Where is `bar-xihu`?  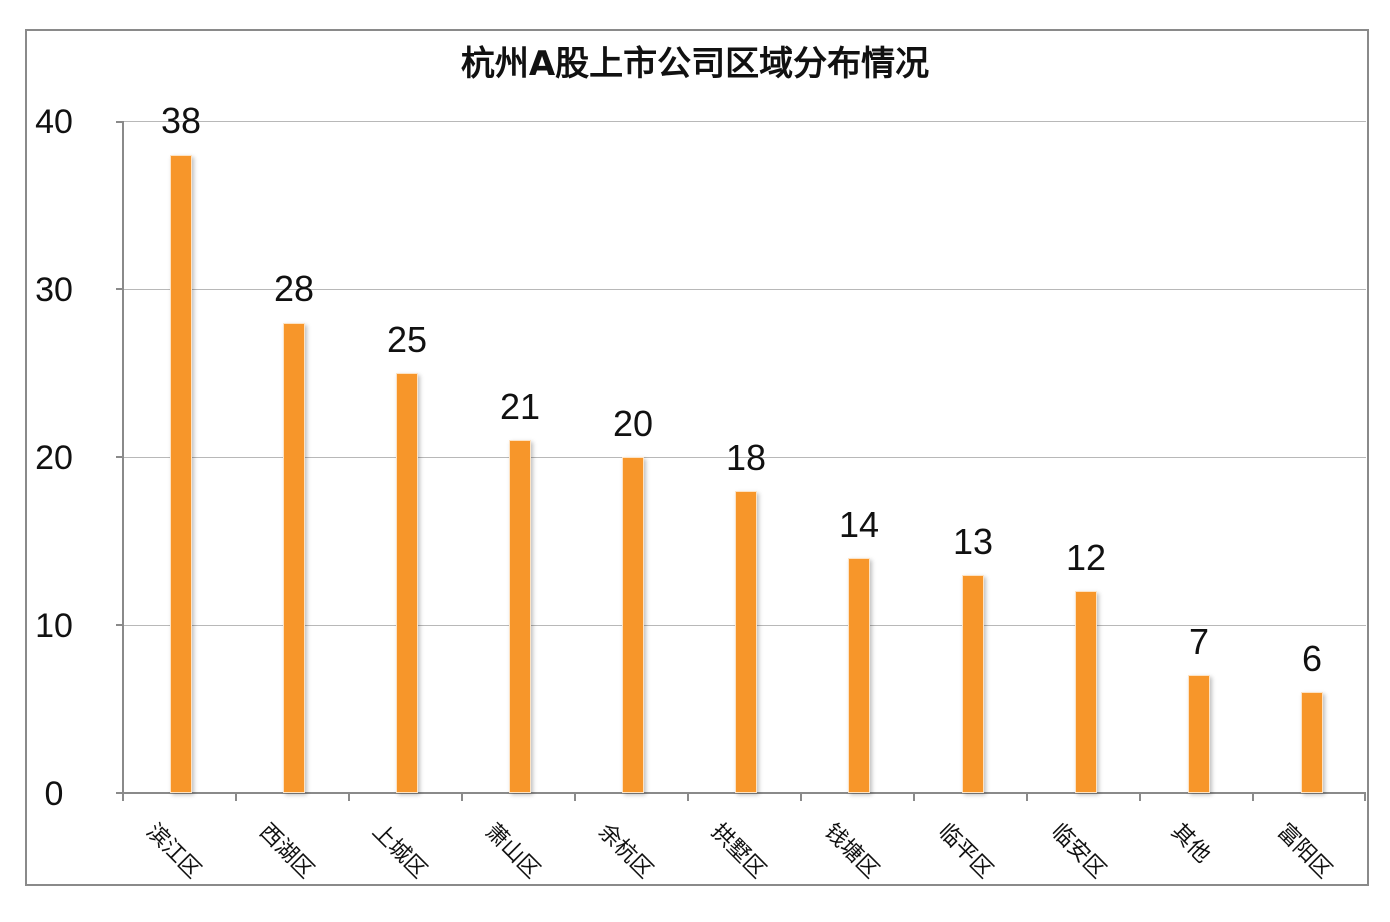
bar-xihu is located at coordinates (294, 558).